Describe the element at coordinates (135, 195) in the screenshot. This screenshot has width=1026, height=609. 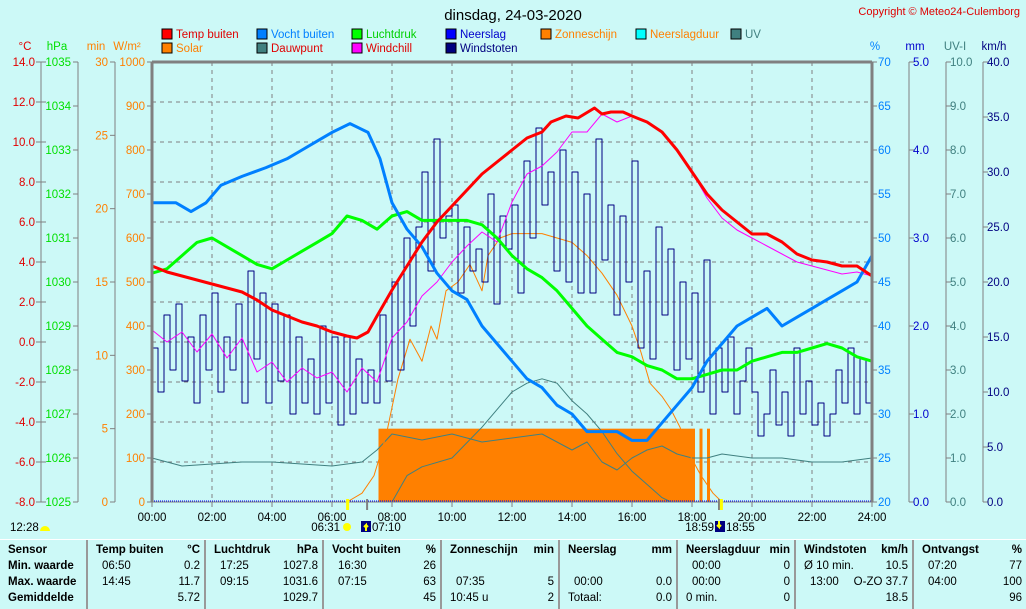
I see `solar-tick-label: 700` at that location.